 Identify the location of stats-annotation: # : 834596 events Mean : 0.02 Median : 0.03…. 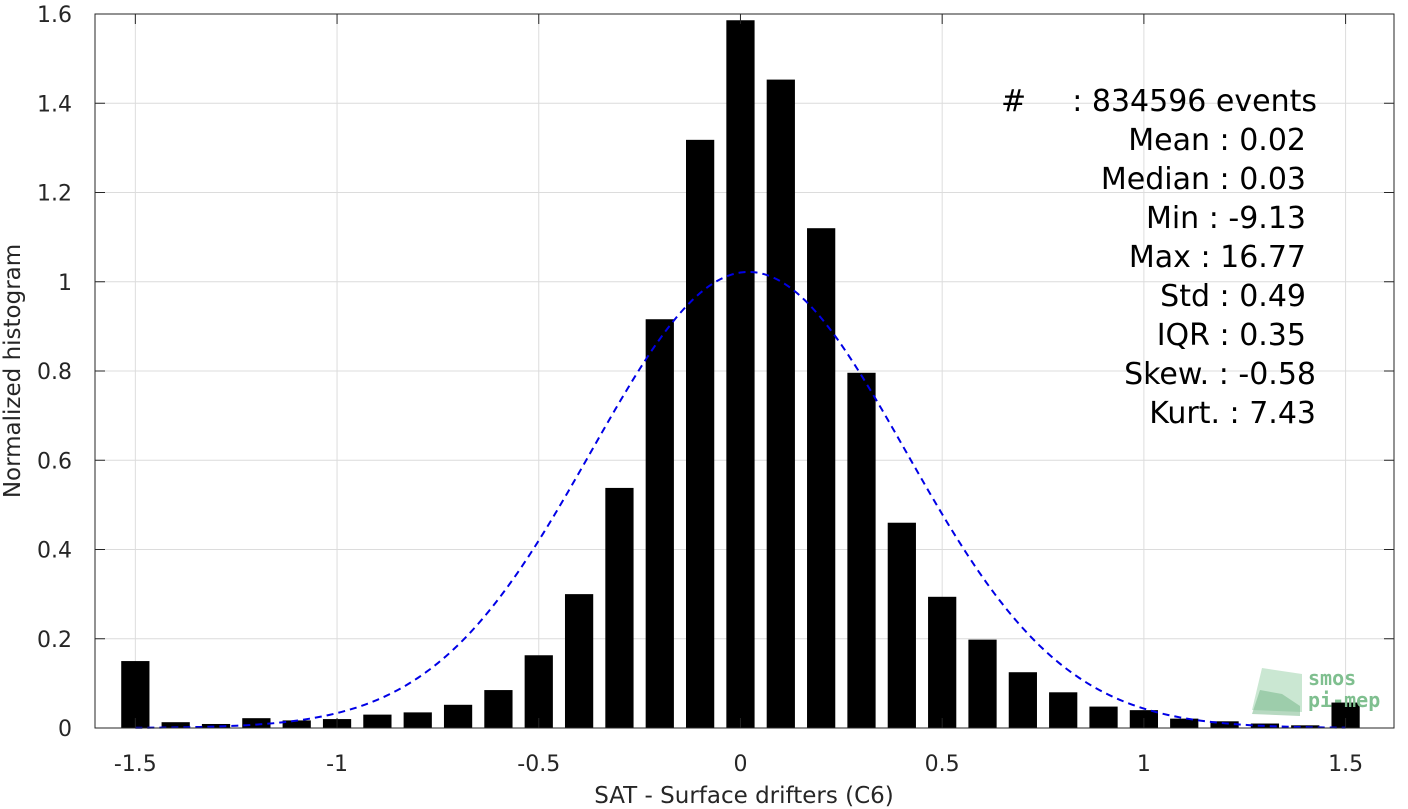
(1159, 257).